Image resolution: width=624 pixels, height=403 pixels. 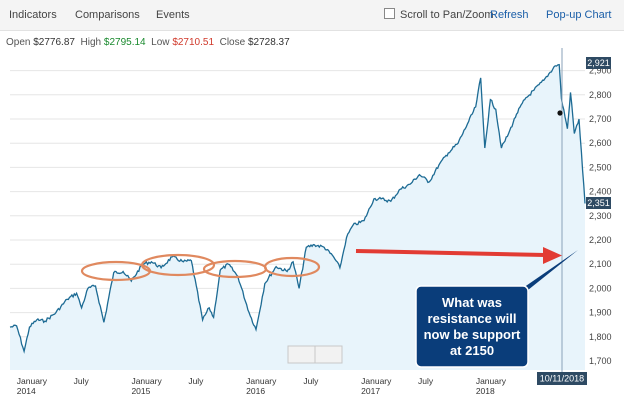 What do you see at coordinates (26, 391) in the screenshot?
I see `x-tick-year: 2014` at bounding box center [26, 391].